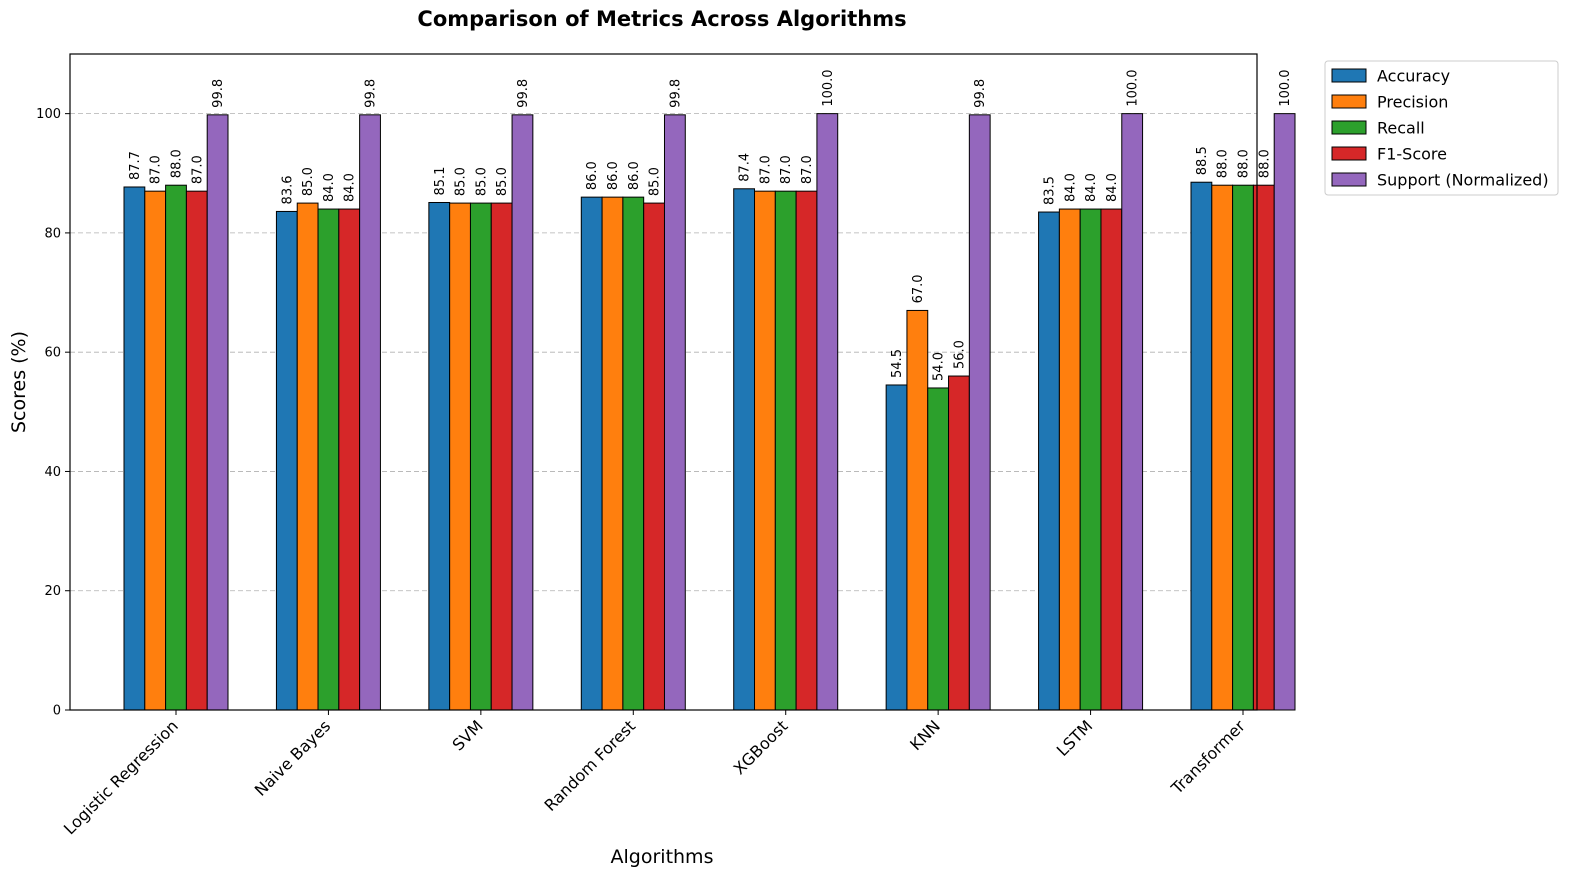 The width and height of the screenshot is (1591, 890). I want to click on data-label: 56.0, so click(959, 354).